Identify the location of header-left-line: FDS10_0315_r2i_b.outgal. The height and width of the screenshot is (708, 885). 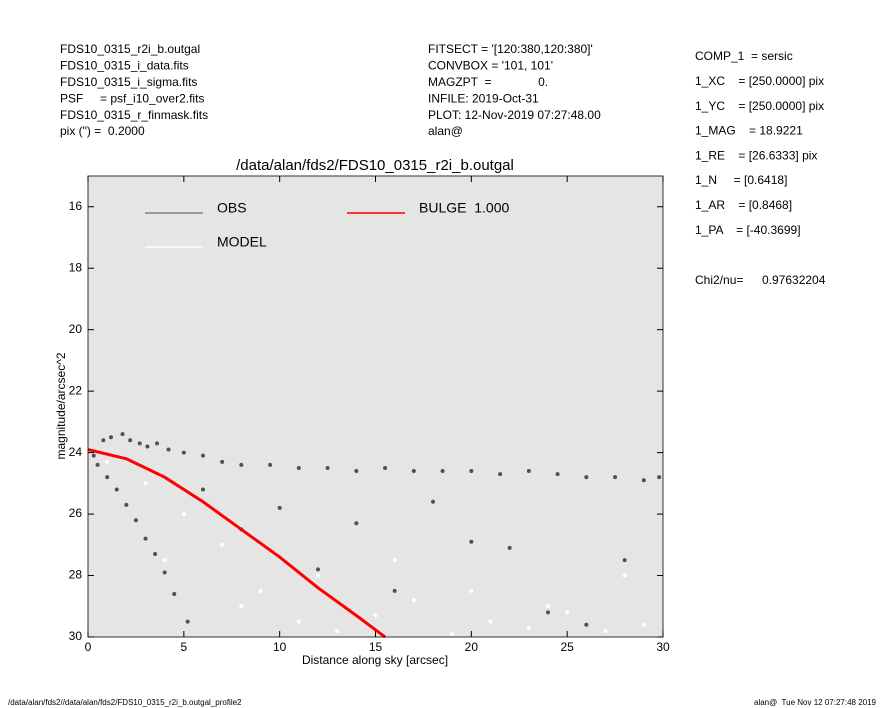
(130, 49).